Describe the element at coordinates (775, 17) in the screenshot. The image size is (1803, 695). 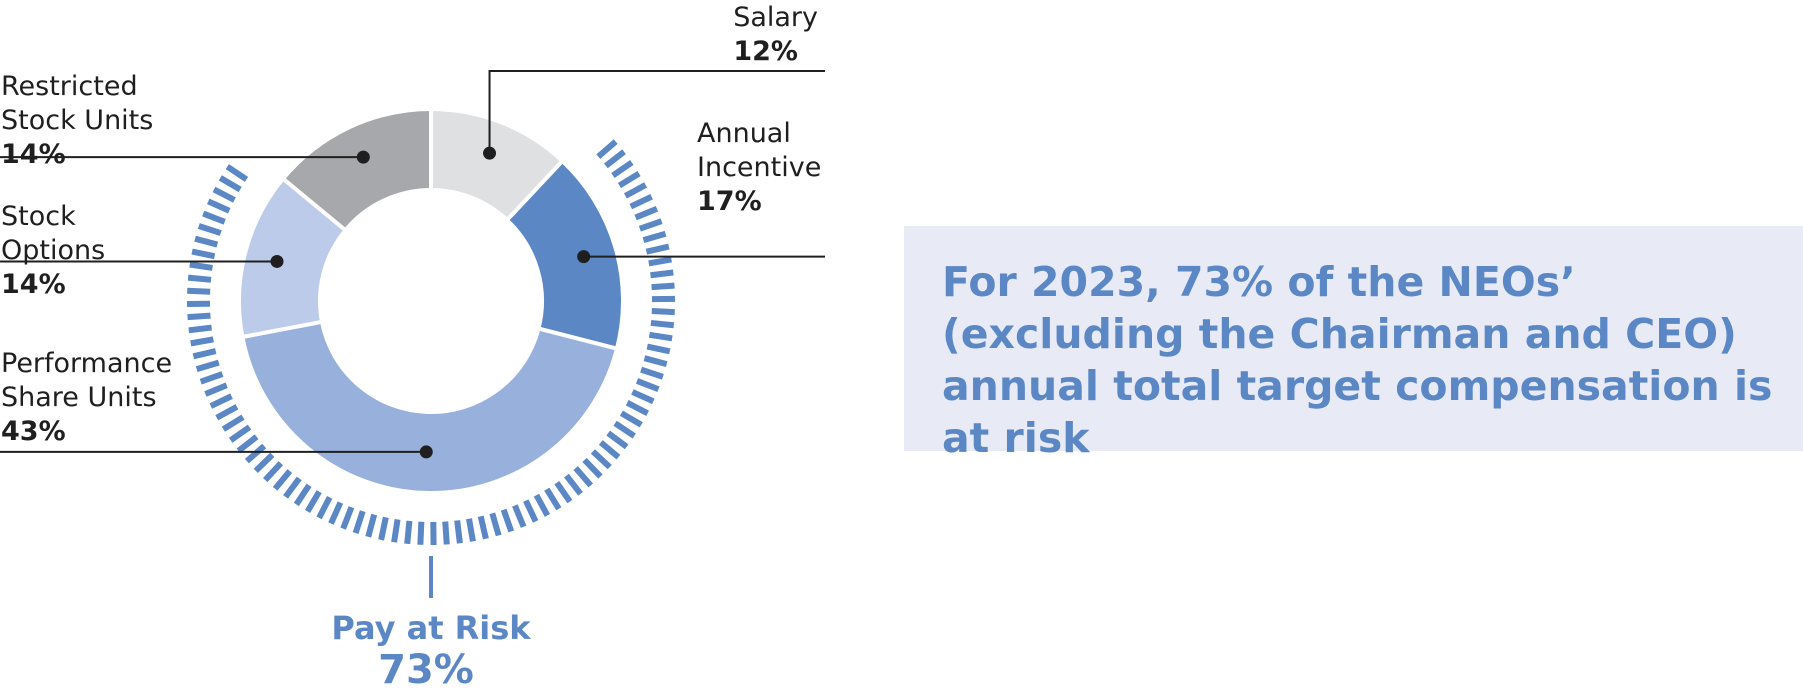
I see `slice-label: Salary` at that location.